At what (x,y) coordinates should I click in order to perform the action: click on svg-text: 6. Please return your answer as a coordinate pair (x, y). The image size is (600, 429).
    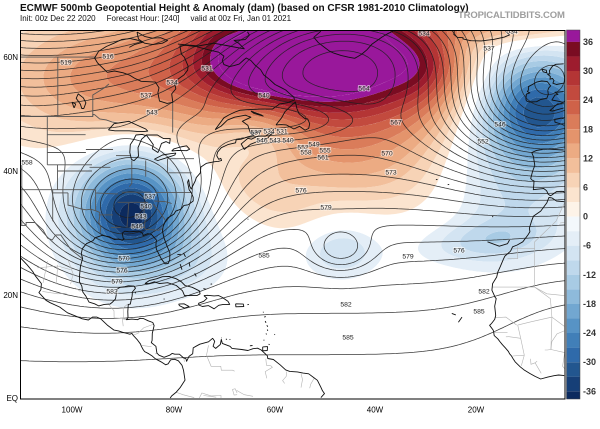
    Looking at the image, I should click on (585, 188).